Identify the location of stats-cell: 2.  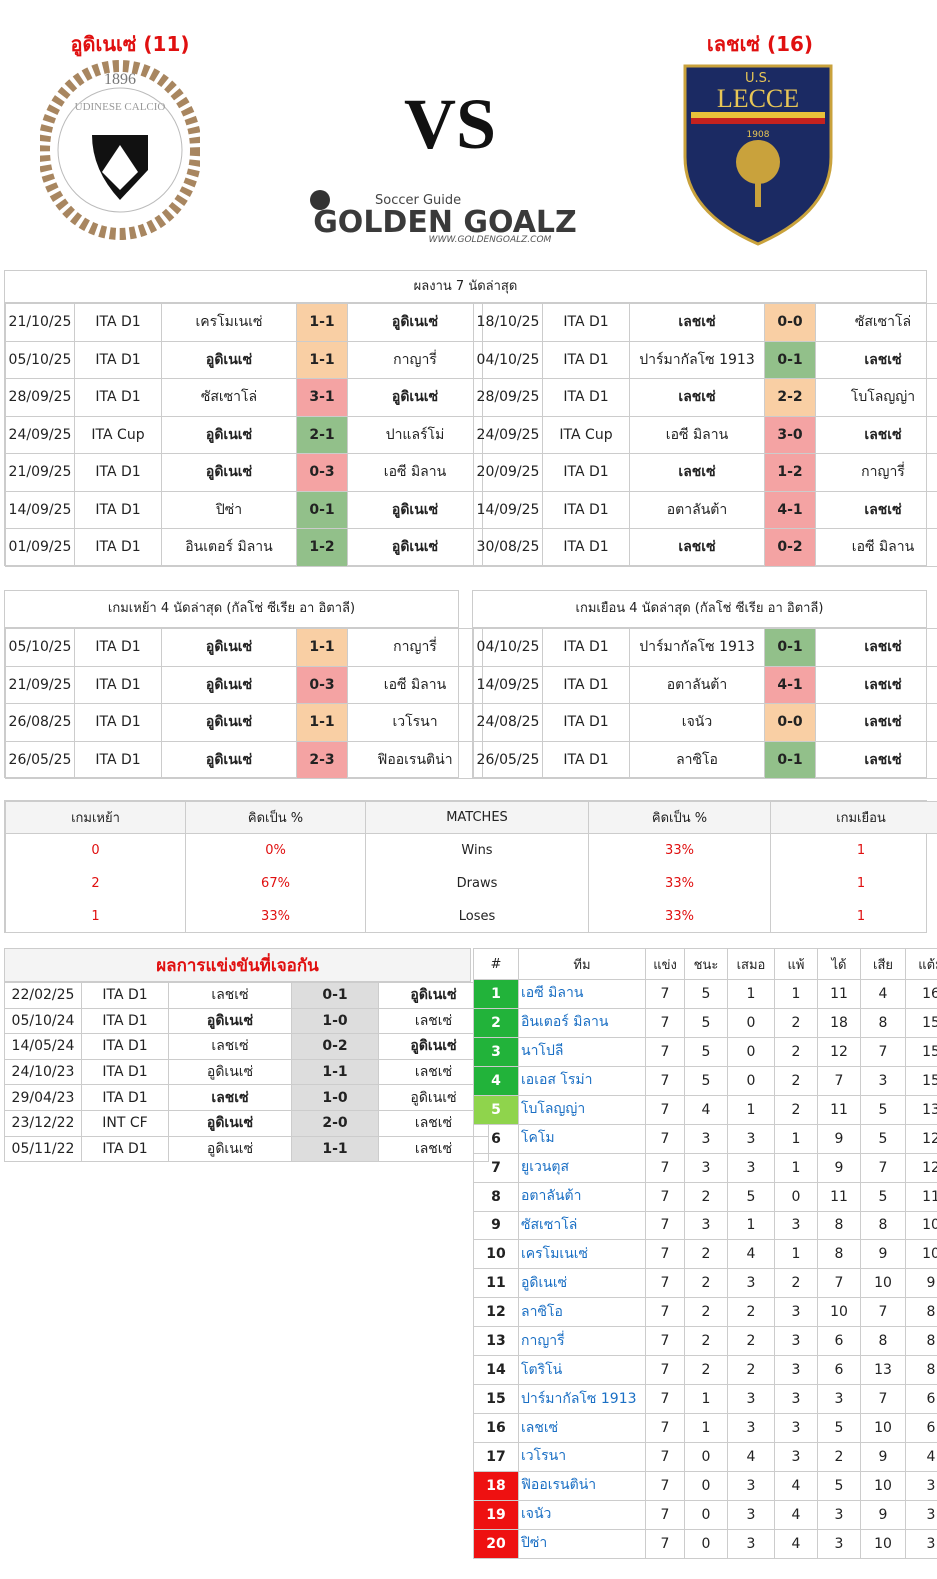
(95, 883).